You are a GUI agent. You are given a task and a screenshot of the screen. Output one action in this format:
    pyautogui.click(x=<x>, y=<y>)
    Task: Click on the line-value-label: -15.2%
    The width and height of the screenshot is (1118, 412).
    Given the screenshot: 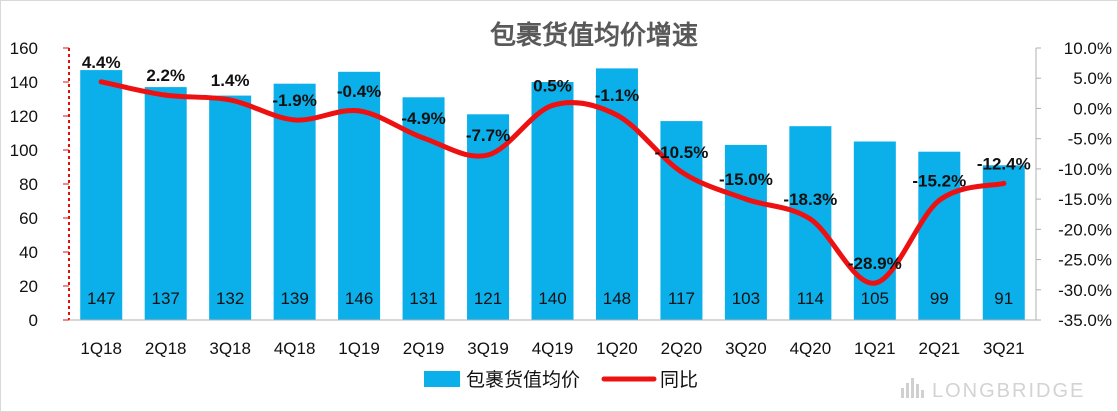 What is the action you would take?
    pyautogui.click(x=939, y=180)
    